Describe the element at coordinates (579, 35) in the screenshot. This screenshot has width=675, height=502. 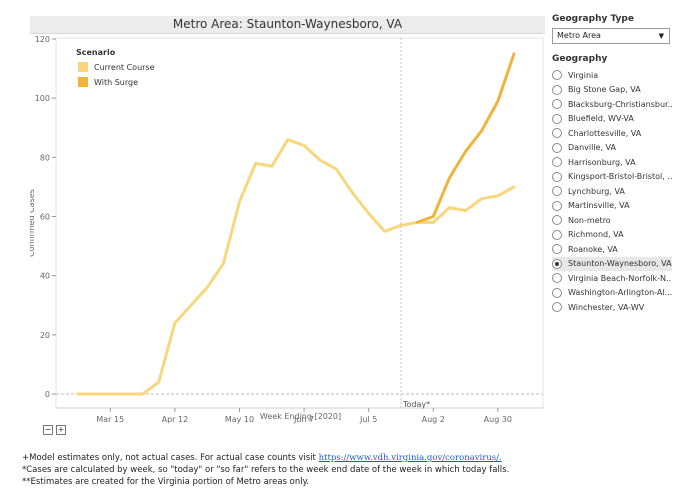
I see `geography-type-value: Metro Area` at that location.